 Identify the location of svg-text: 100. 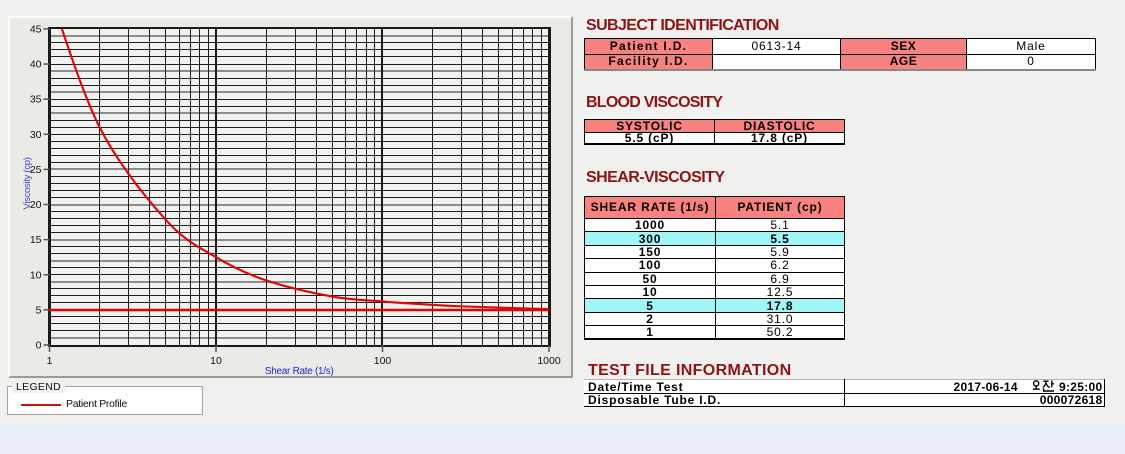
(383, 361).